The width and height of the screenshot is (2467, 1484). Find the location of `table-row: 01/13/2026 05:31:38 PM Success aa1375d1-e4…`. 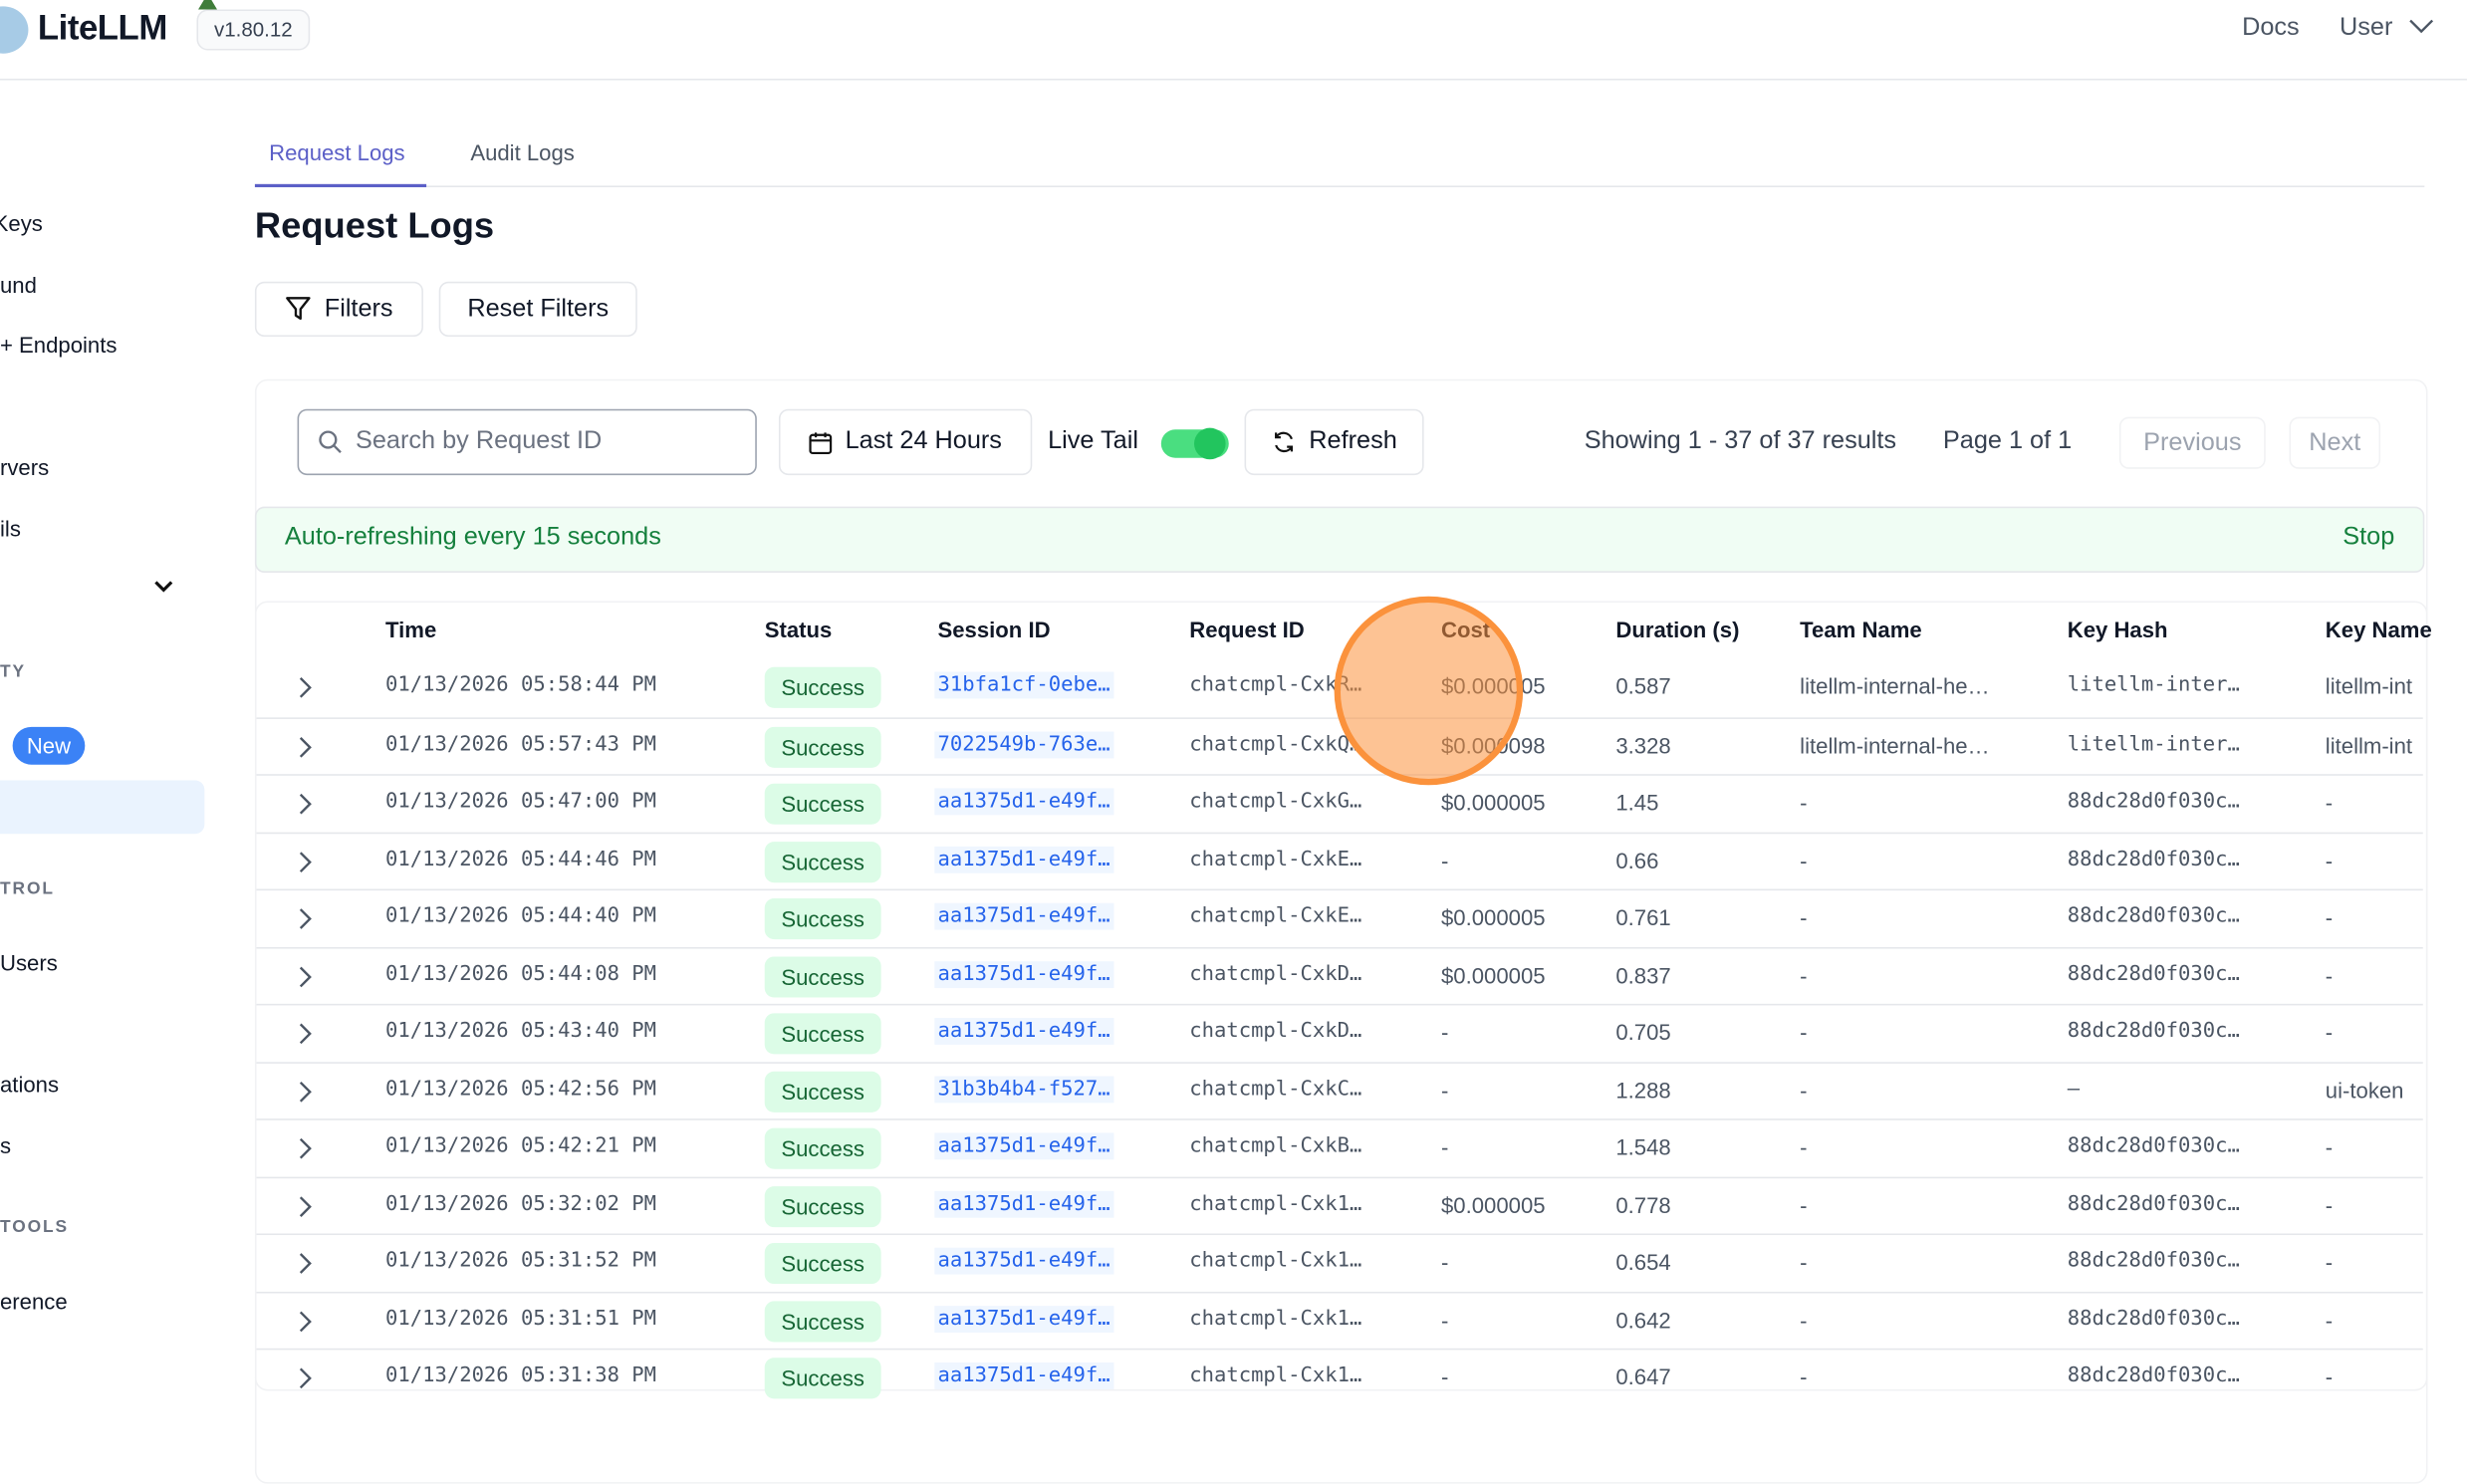

table-row: 01/13/2026 05:31:38 PM Success aa1375d1-e4… is located at coordinates (1340, 1377).